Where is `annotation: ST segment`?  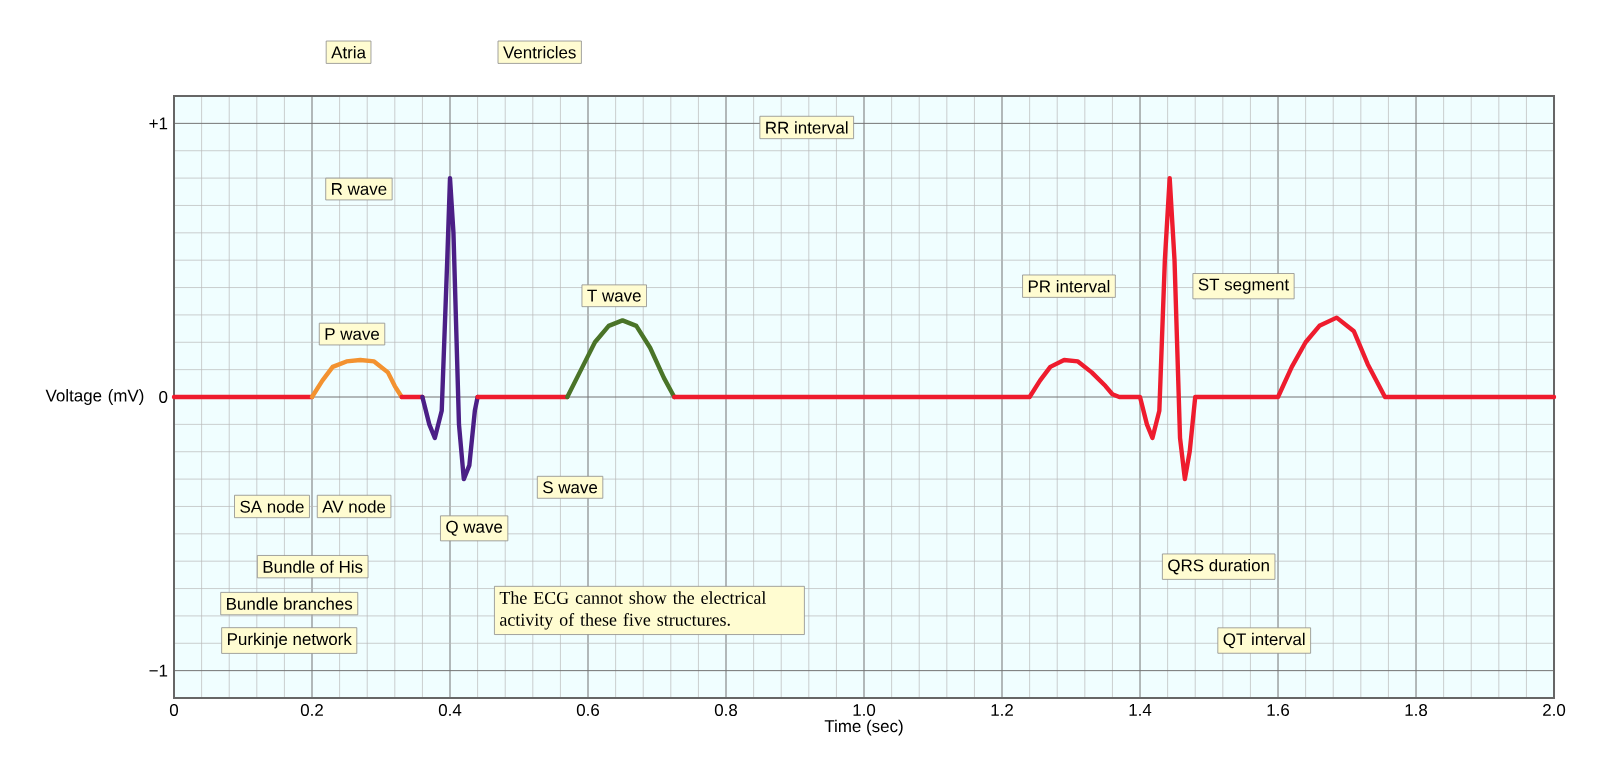 annotation: ST segment is located at coordinates (1244, 286).